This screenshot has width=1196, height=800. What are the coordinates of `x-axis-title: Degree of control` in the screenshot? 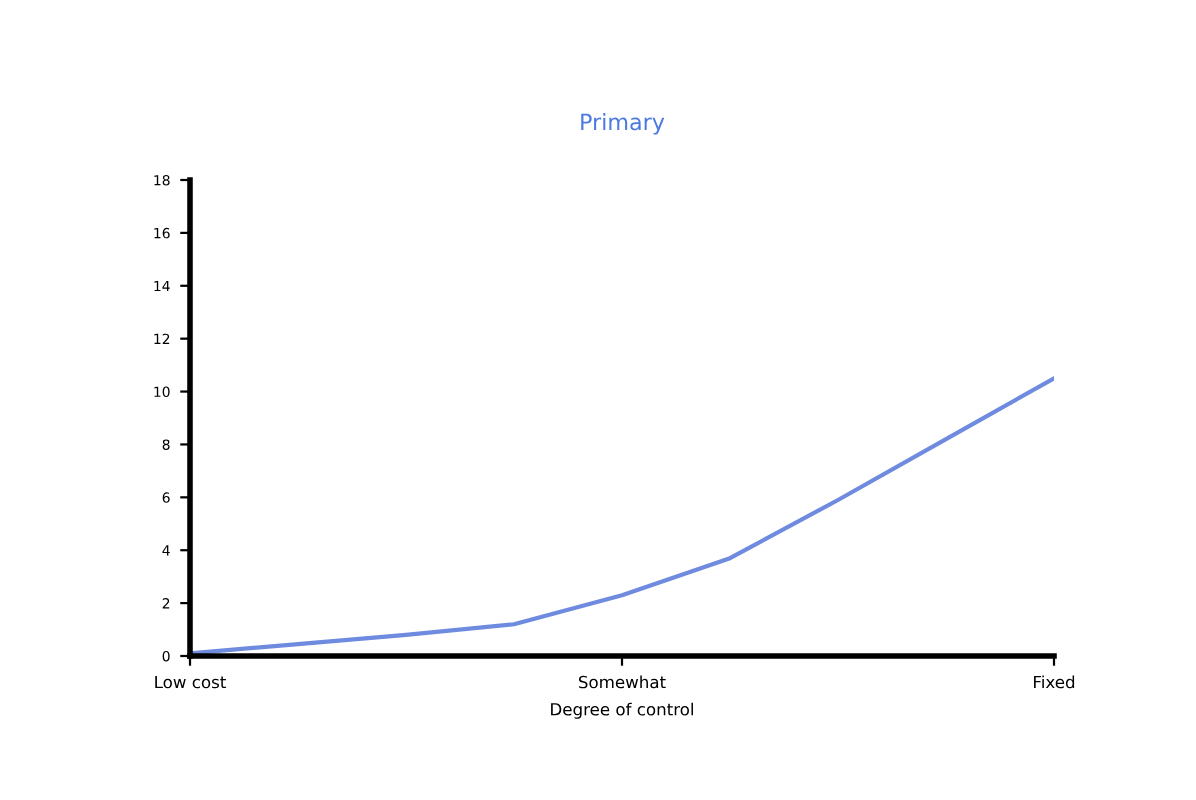 It's located at (622, 710).